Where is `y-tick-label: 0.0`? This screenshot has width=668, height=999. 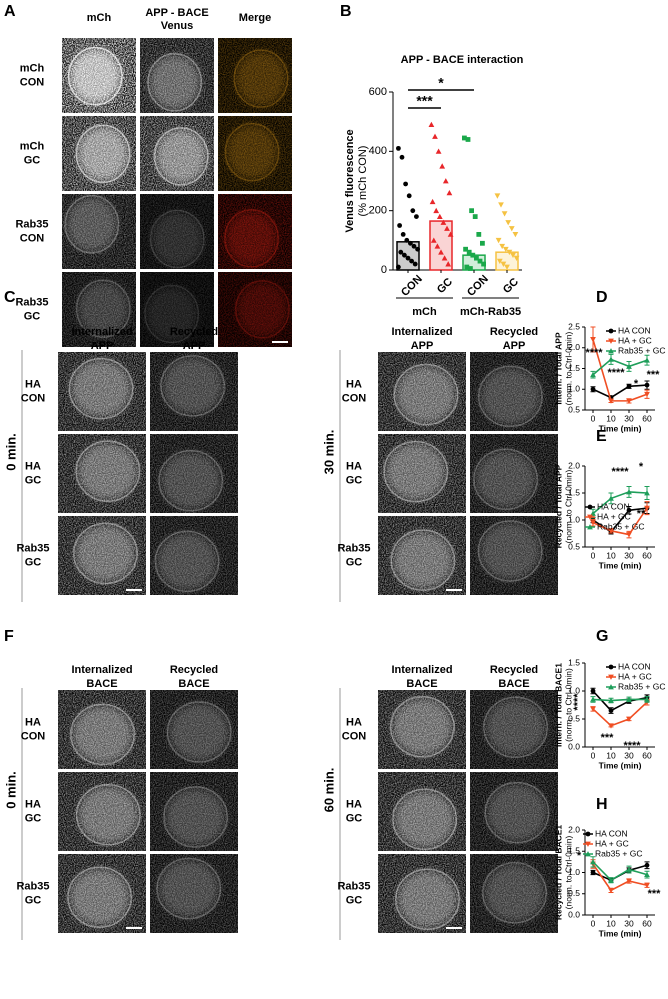
y-tick-label: 0.0 is located at coordinates (574, 914).